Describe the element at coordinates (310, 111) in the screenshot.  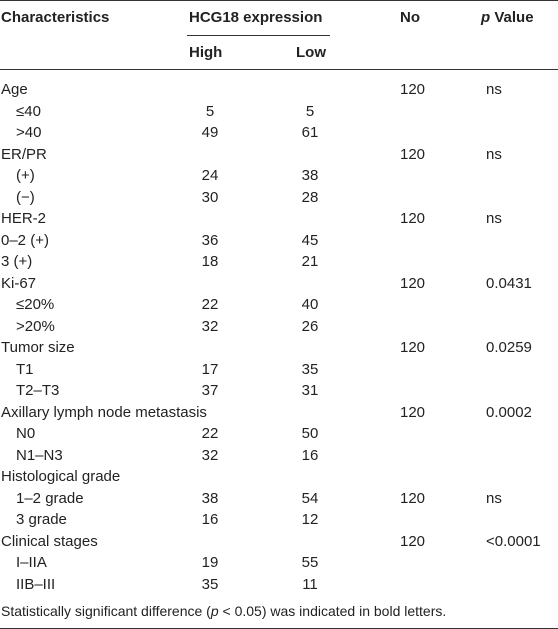
I see `row-low: 5` at that location.